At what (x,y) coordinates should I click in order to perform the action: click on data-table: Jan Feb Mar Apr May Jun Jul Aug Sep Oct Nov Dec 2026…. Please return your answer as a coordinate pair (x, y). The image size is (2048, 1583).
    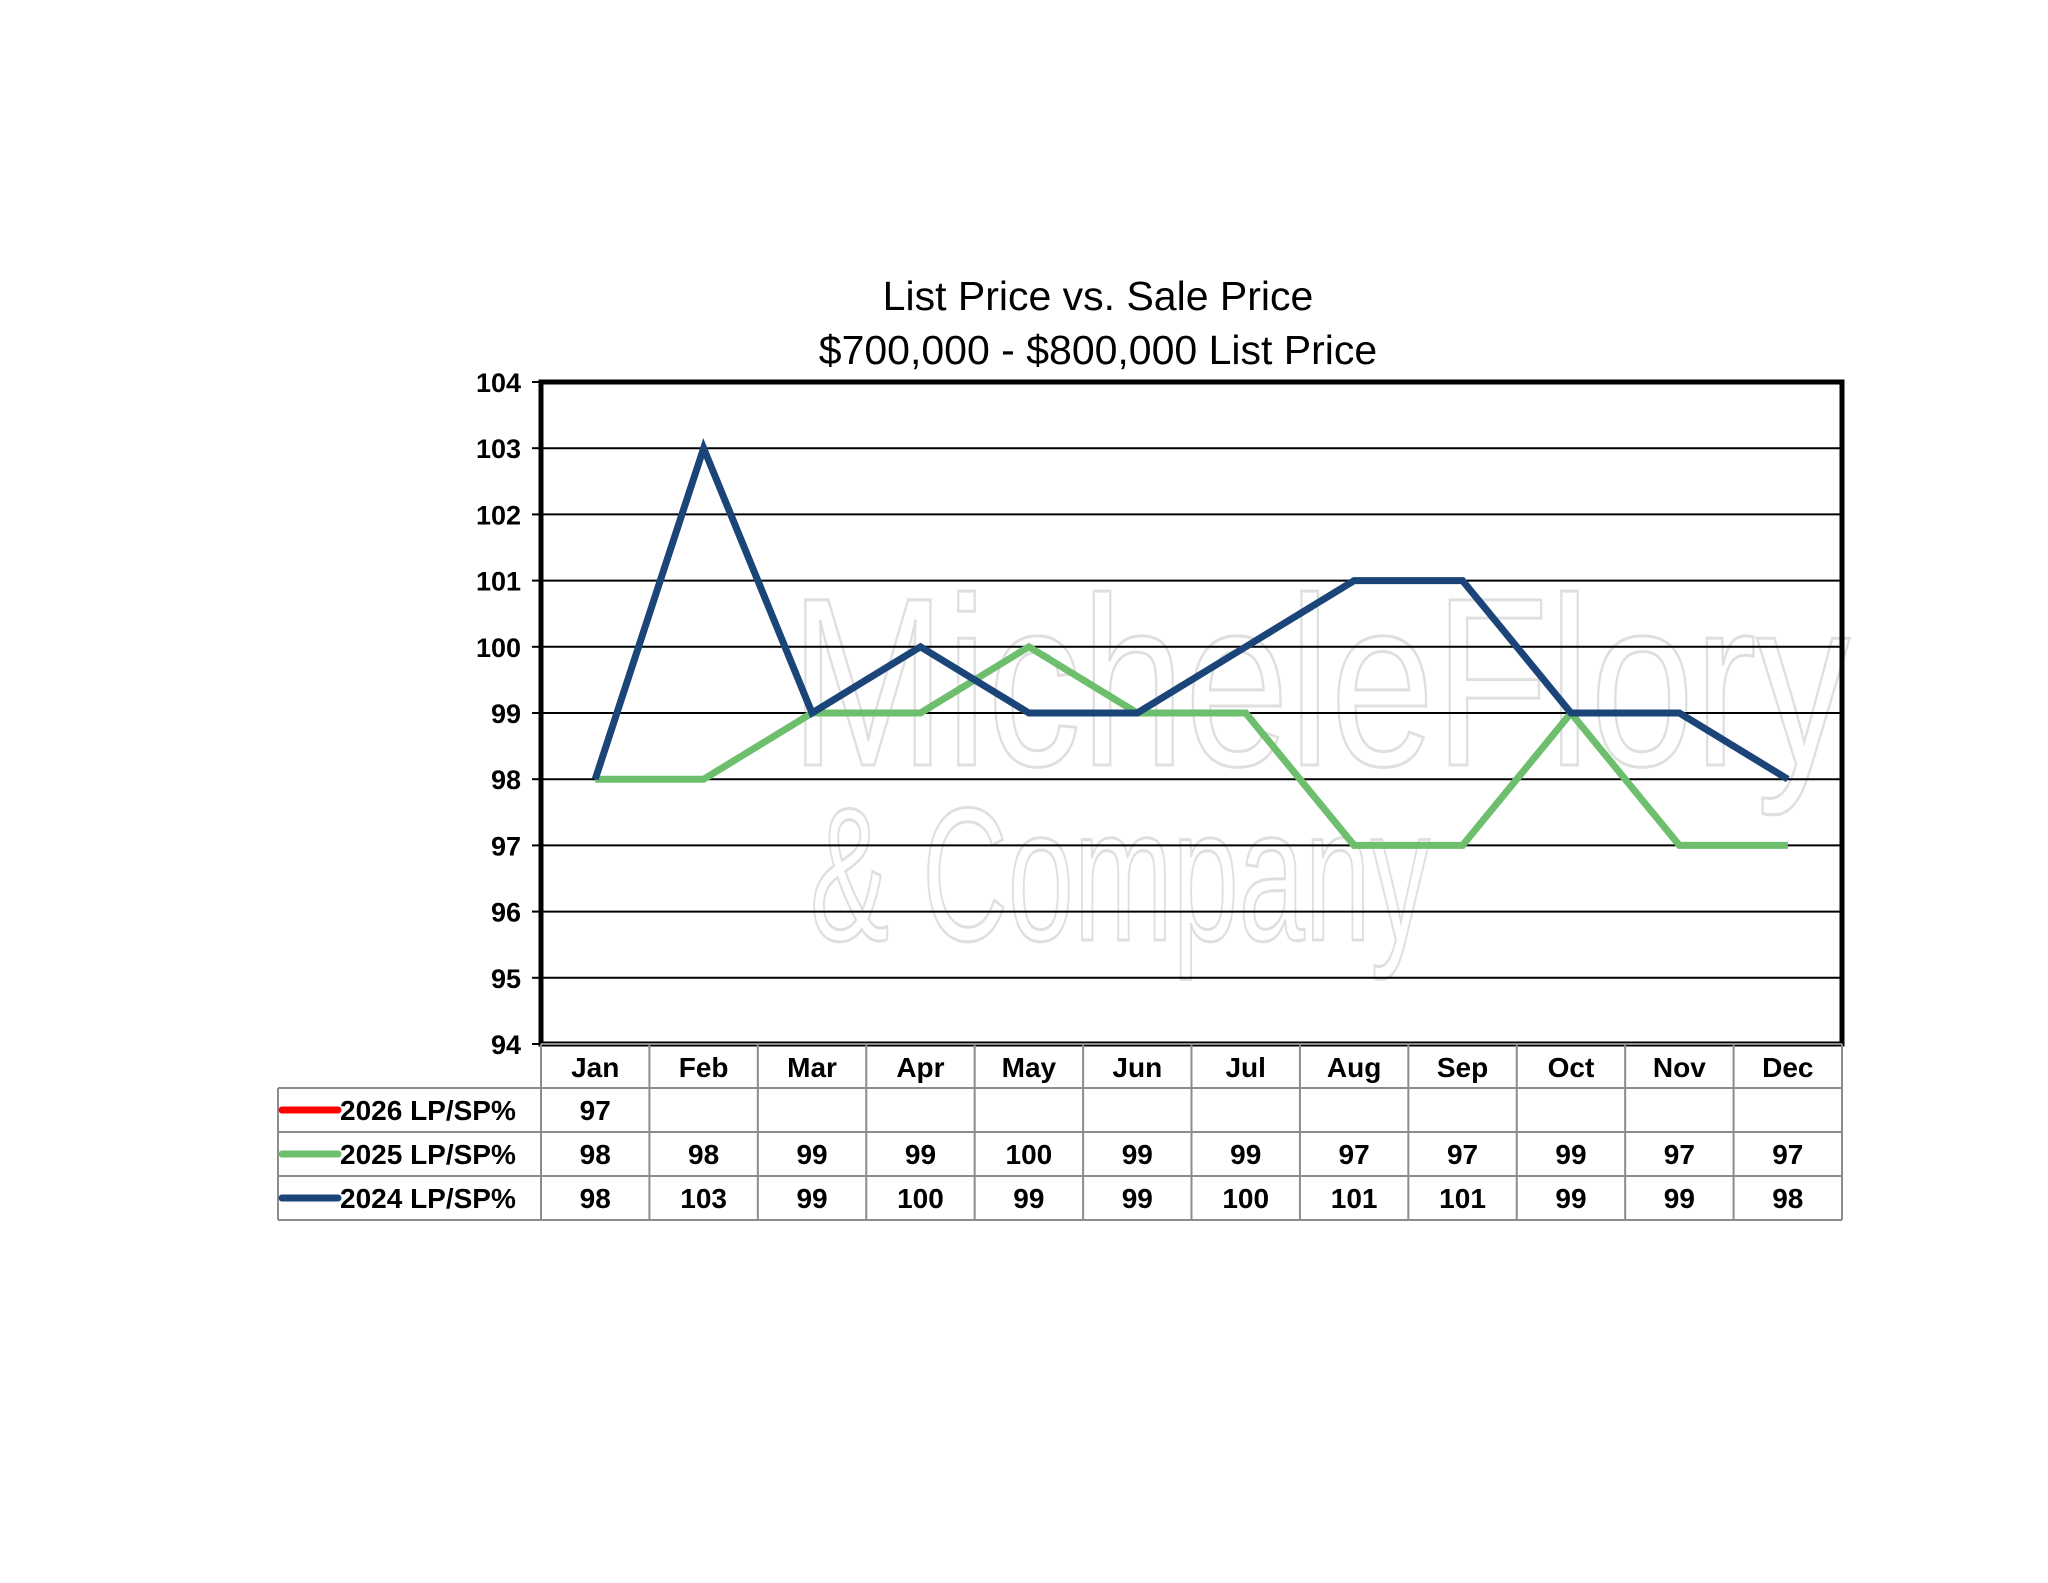
    Looking at the image, I should click on (1060, 1132).